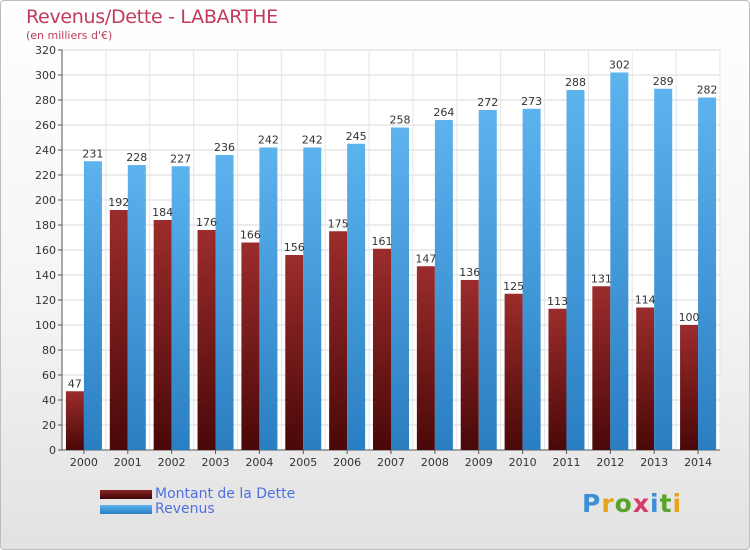 This screenshot has width=750, height=550. What do you see at coordinates (250, 235) in the screenshot?
I see `data-label: 166` at bounding box center [250, 235].